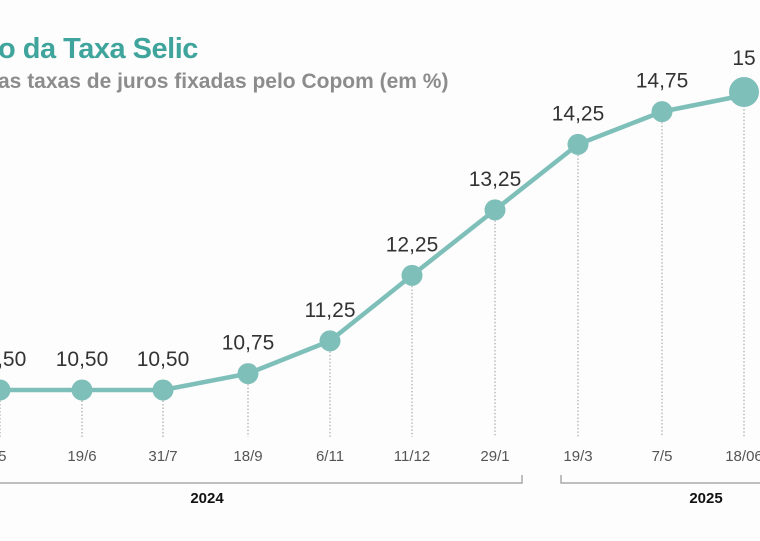 The width and height of the screenshot is (760, 541). Describe the element at coordinates (662, 81) in the screenshot. I see `data-label: 14,75` at that location.